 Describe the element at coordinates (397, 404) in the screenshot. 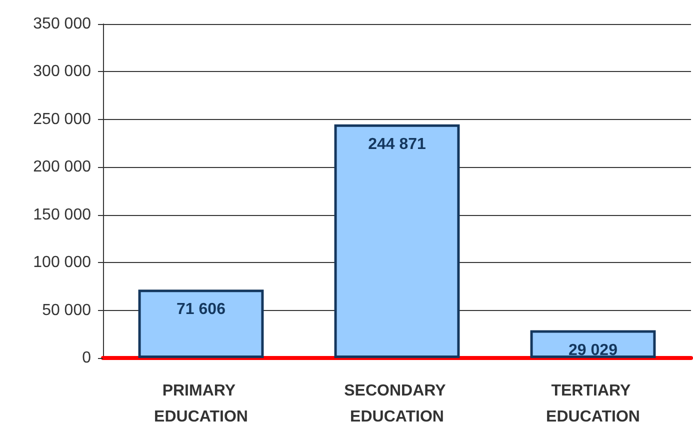

I see `x-tick-label: SECONDARY EDUCATION` at that location.